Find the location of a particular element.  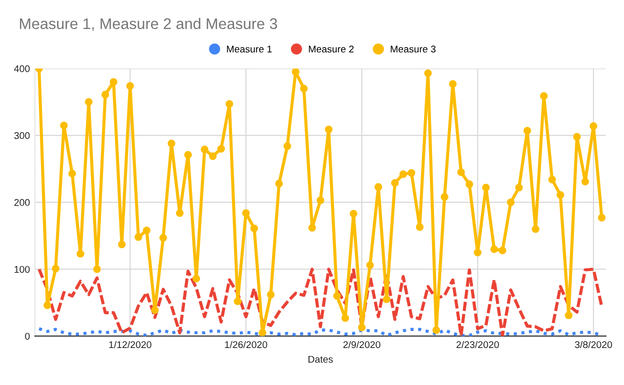

x-tick-label: 1/26/2020 is located at coordinates (246, 344).